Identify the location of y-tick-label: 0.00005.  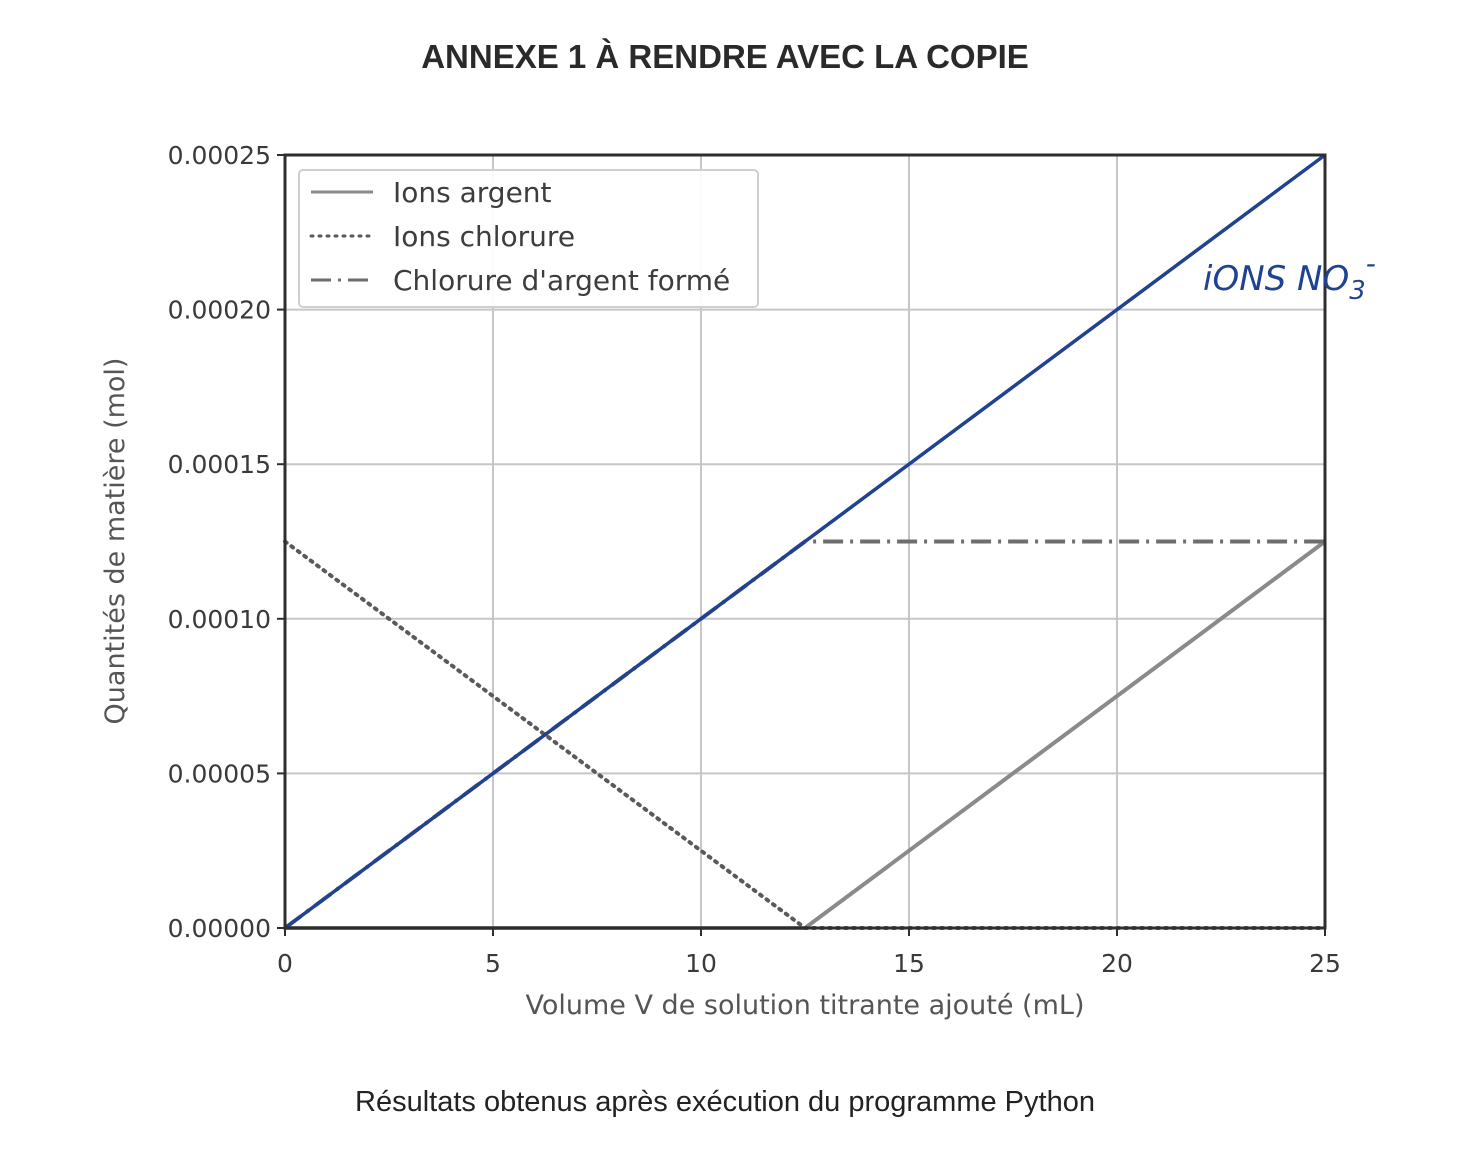
(219, 773).